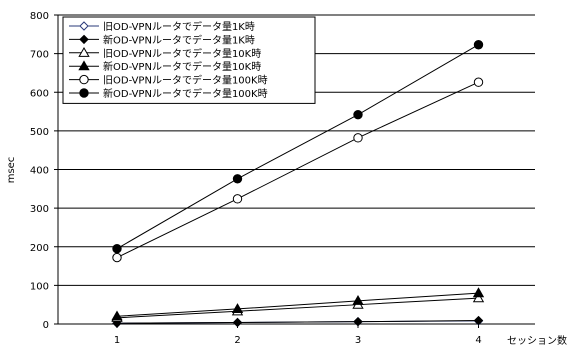 This screenshot has width=575, height=351. Describe the element at coordinates (358, 340) in the screenshot. I see `x-tick-label: 3` at that location.